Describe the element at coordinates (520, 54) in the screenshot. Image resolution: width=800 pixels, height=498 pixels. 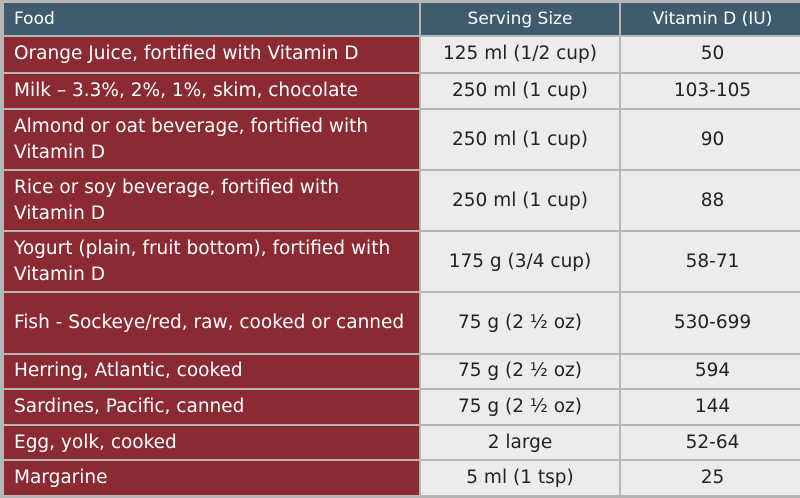
I see `serving-cell: 125 ml (1/2 cup)` at that location.